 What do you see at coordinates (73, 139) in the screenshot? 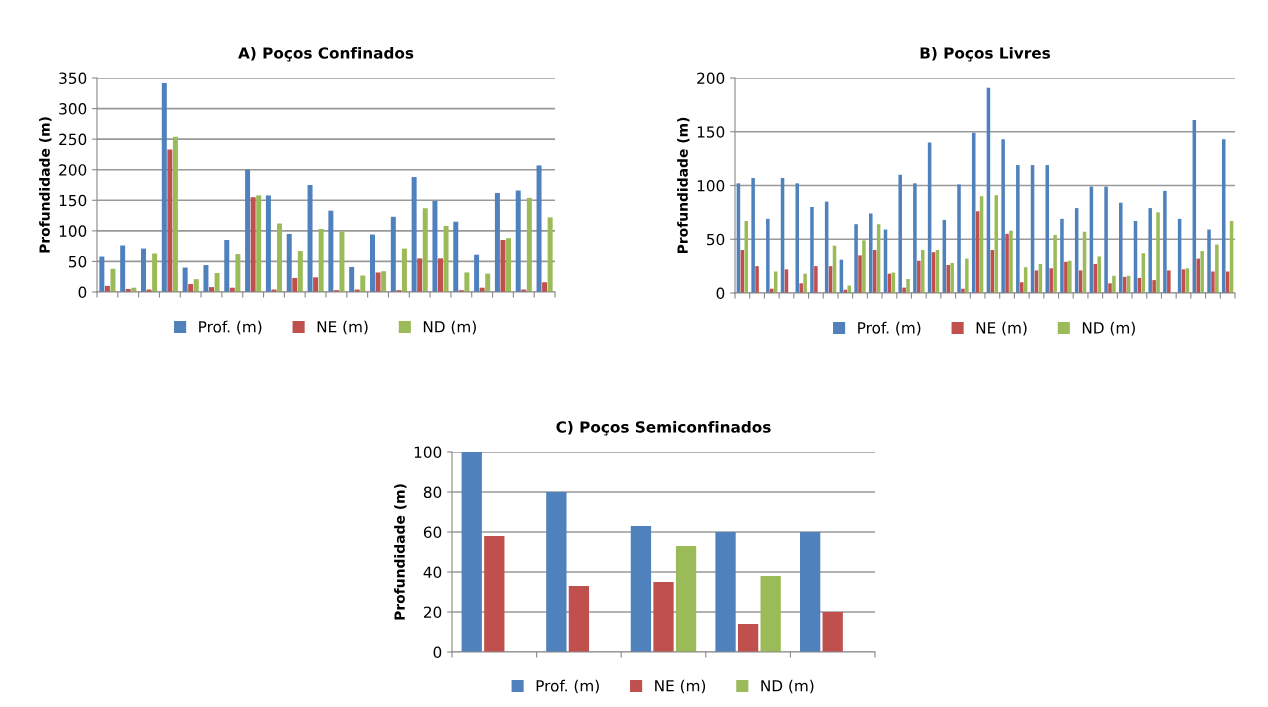
I see `y-tick-label: 250` at bounding box center [73, 139].